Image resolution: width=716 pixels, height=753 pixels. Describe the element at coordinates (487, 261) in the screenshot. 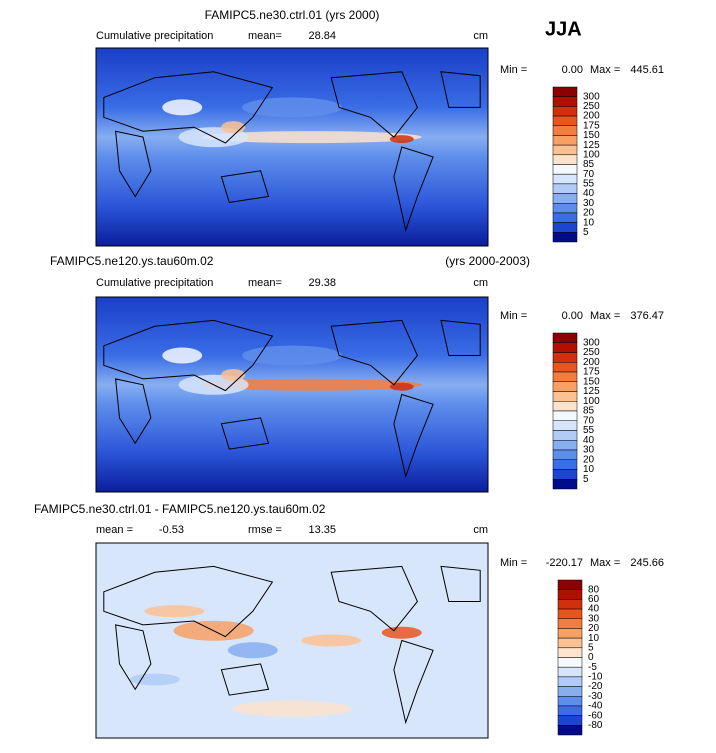

I see `panel-title-right: (yrs 2000-2003)` at that location.